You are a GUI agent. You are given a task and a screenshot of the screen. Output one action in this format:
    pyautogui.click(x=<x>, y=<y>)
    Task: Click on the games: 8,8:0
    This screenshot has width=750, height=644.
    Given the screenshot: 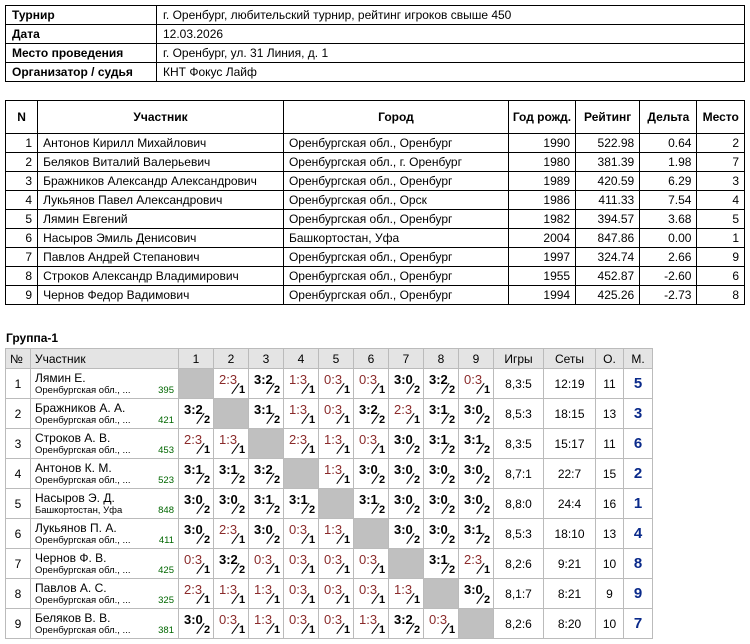 What is the action you would take?
    pyautogui.click(x=518, y=503)
    